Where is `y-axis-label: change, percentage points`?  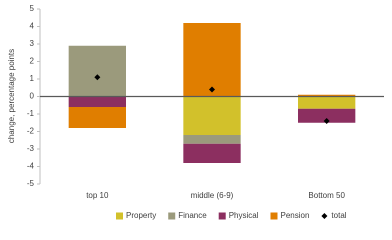 y-axis-label: change, percentage points is located at coordinates (11, 96).